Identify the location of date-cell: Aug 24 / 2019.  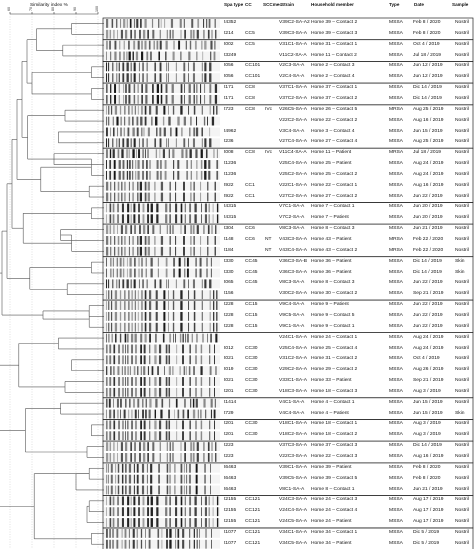
(428, 164).